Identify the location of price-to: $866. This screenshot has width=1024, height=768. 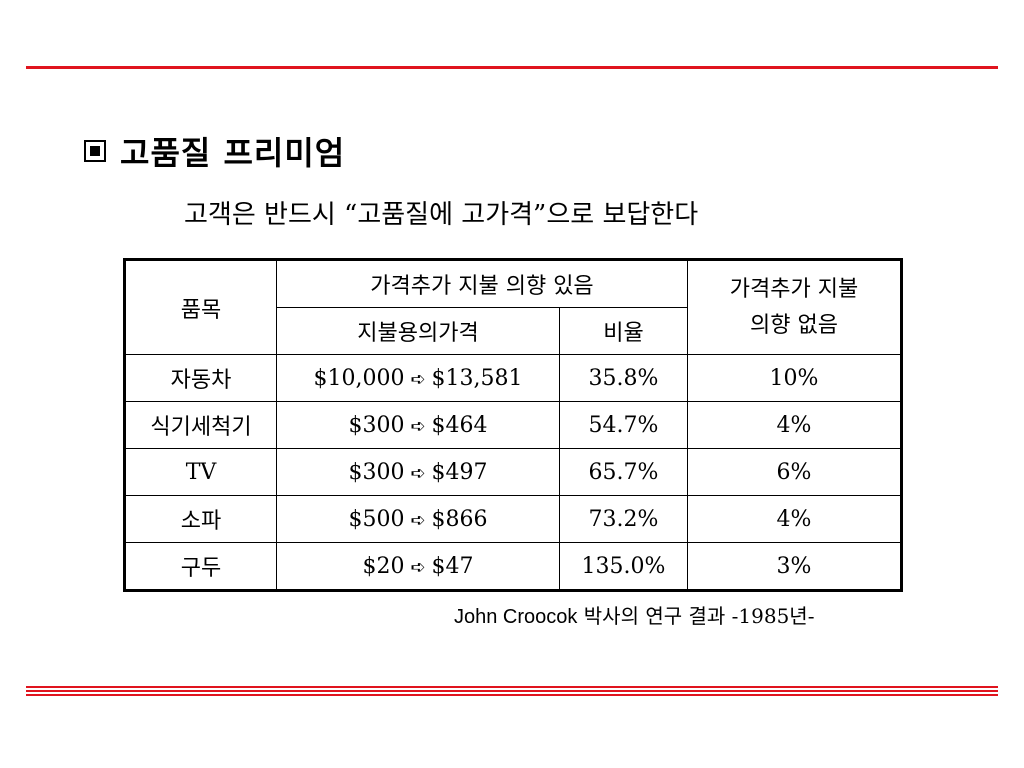
(459, 519).